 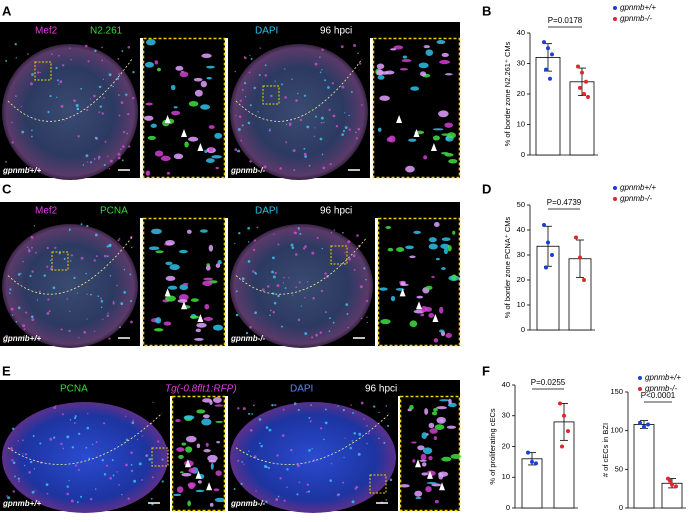 I want to click on bar, so click(x=548, y=106).